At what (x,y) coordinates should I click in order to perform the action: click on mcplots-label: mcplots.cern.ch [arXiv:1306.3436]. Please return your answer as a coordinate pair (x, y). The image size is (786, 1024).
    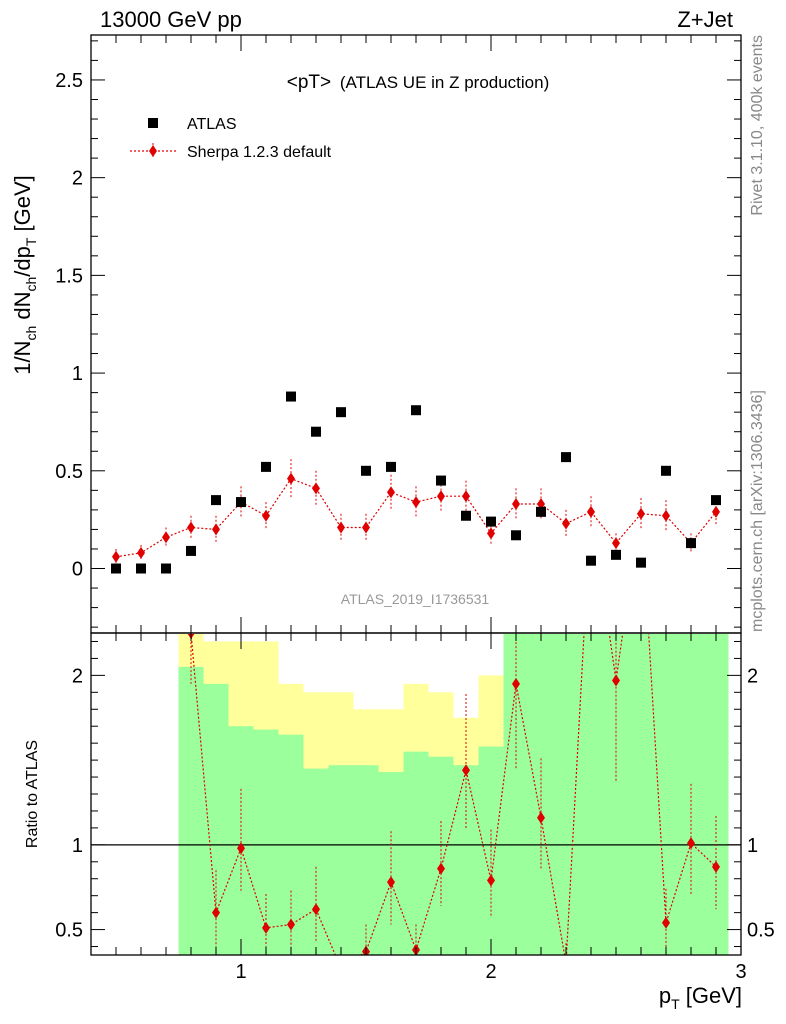
    Looking at the image, I should click on (757, 511).